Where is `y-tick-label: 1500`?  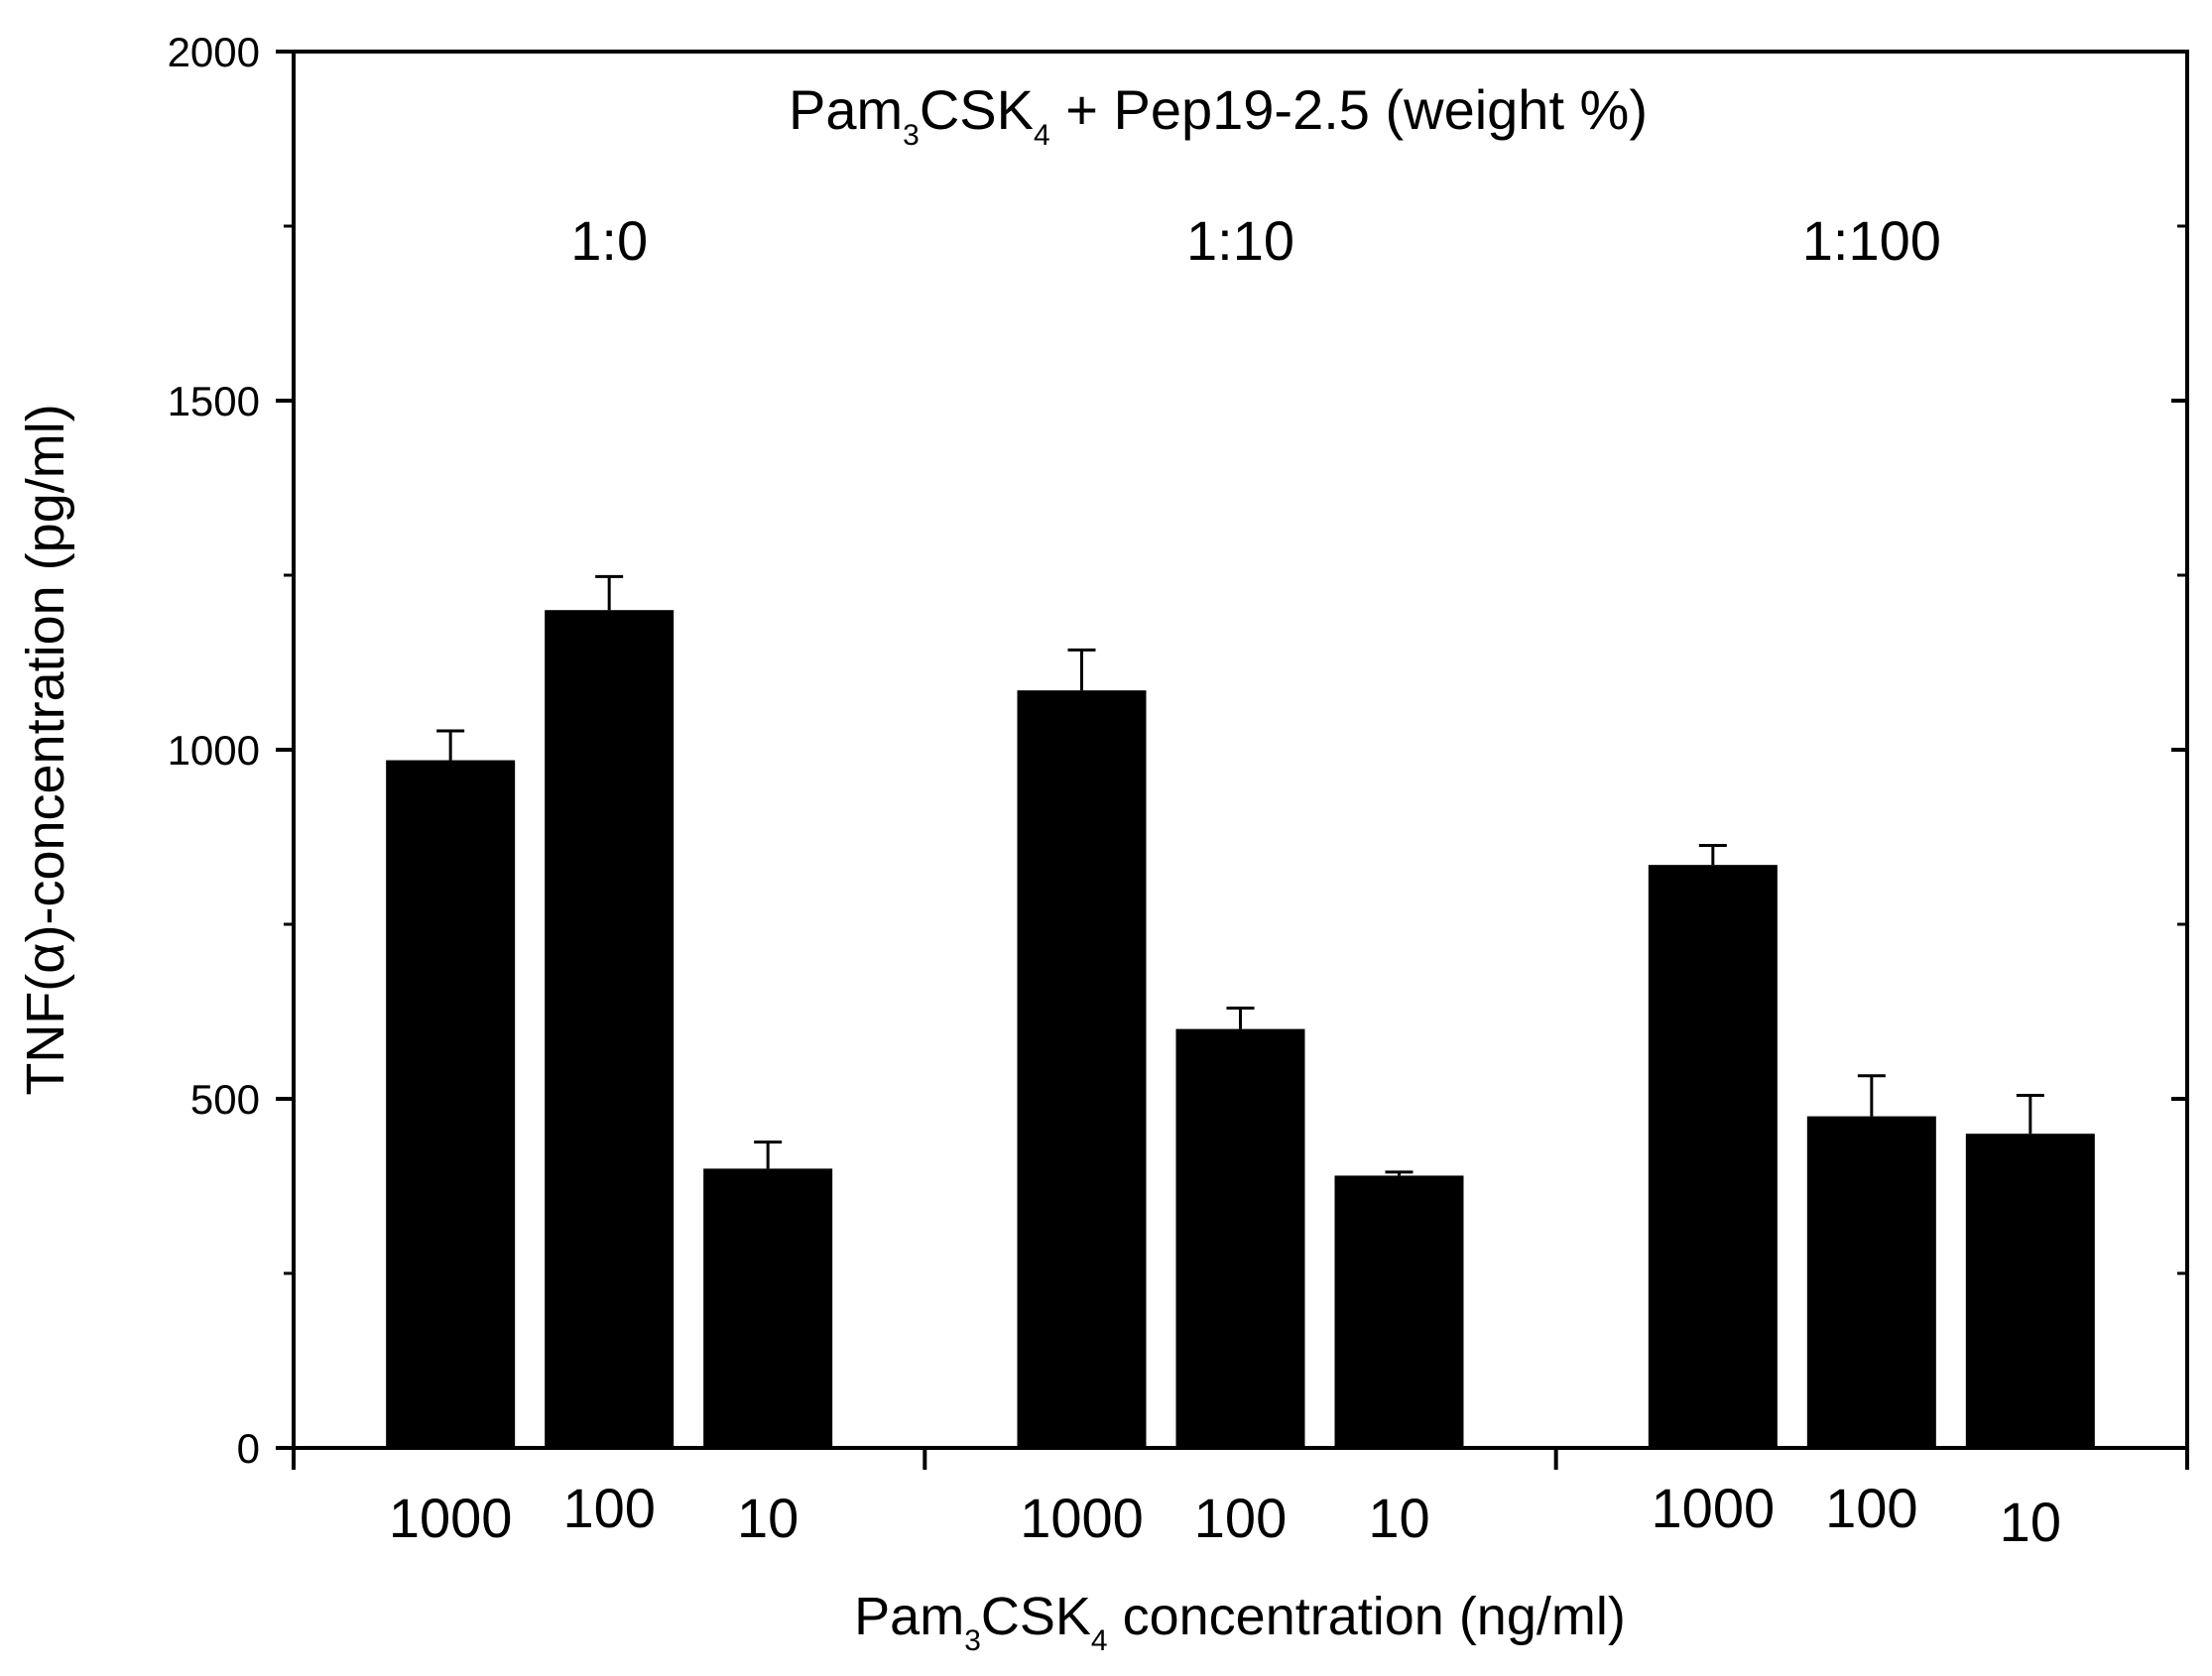 y-tick-label: 1500 is located at coordinates (214, 401).